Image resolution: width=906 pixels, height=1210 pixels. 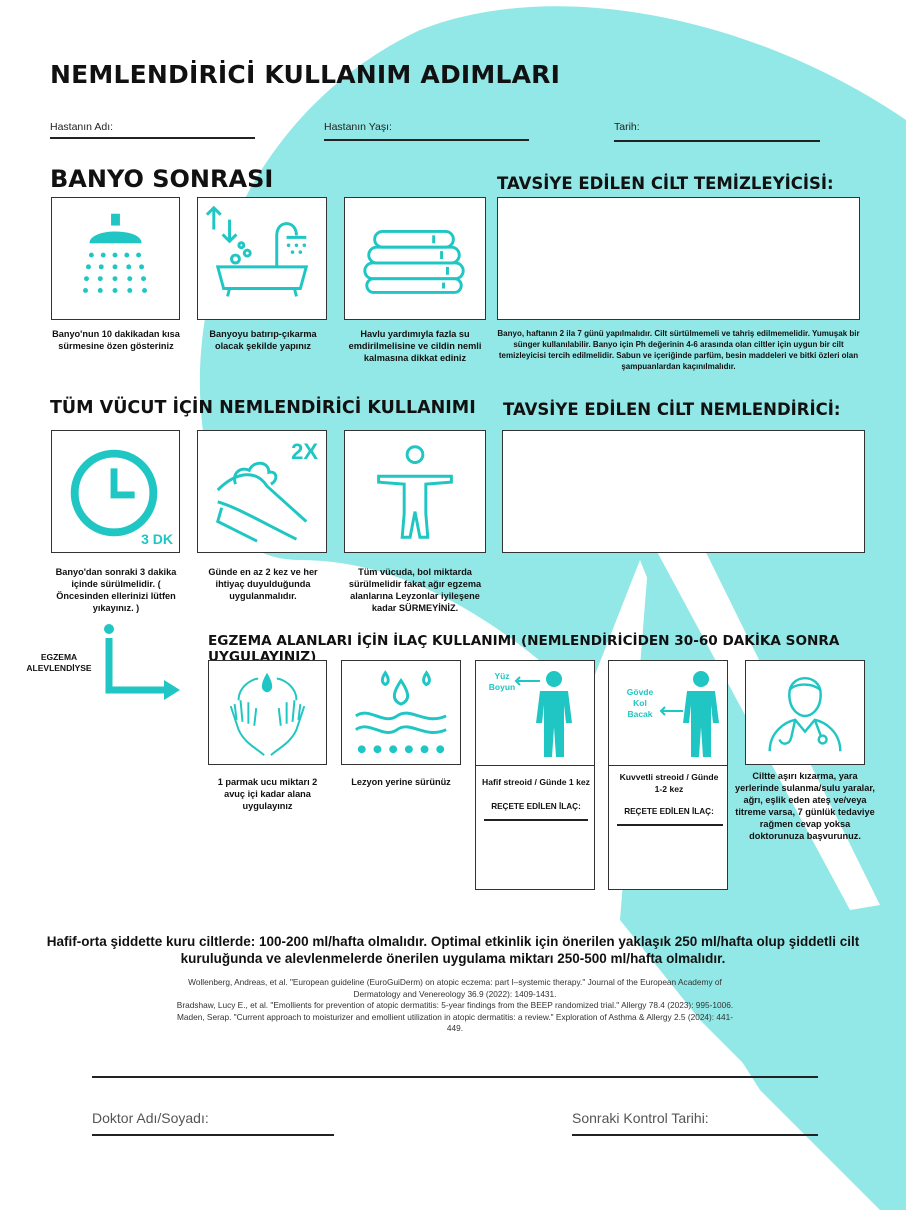 I want to click on mild-steroid-caption: Hafif streoid / Günde 1 kez, so click(x=536, y=782).